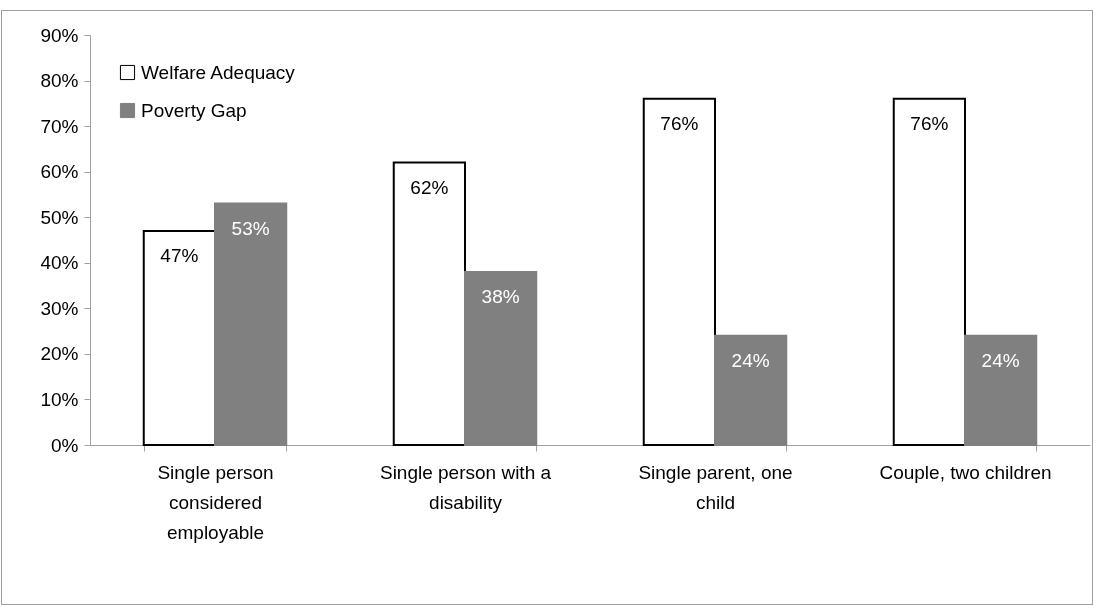 The height and width of the screenshot is (608, 1096). Describe the element at coordinates (59, 399) in the screenshot. I see `y-tick-label: 10%` at that location.